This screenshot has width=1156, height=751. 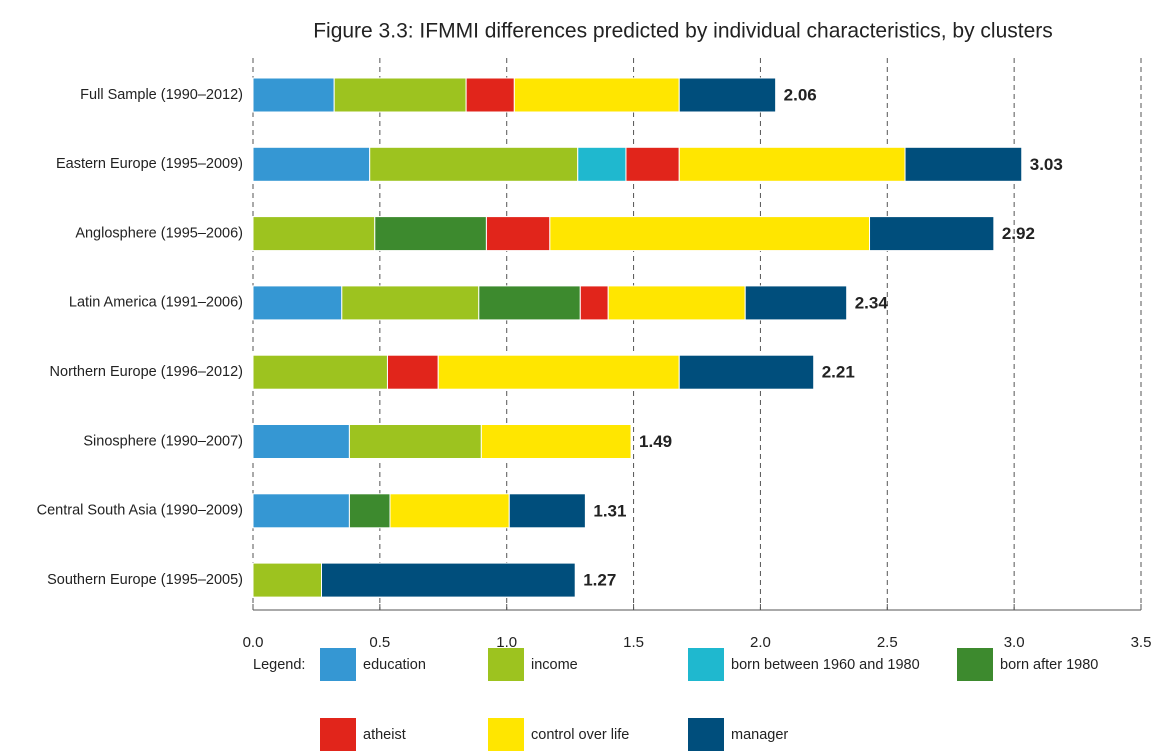 What do you see at coordinates (599, 580) in the screenshot?
I see `total-label: 1.27` at bounding box center [599, 580].